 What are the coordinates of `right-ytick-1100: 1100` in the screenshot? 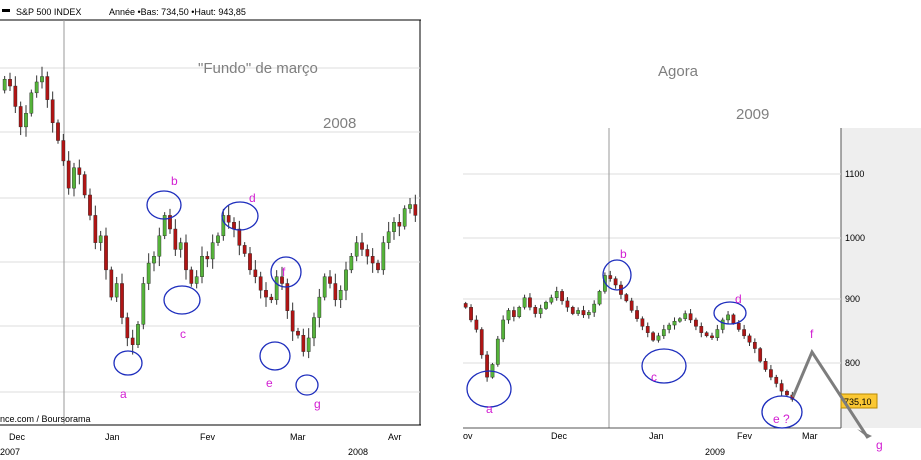 It's located at (854, 174).